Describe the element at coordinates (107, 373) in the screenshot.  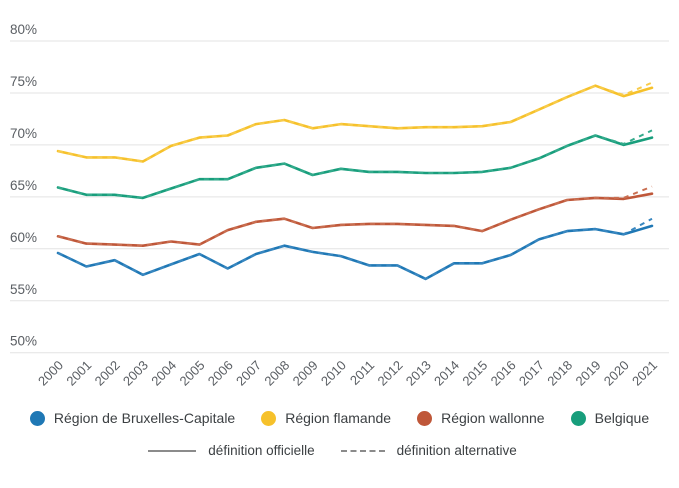
I see `x-tick-label-2002: 2002` at that location.